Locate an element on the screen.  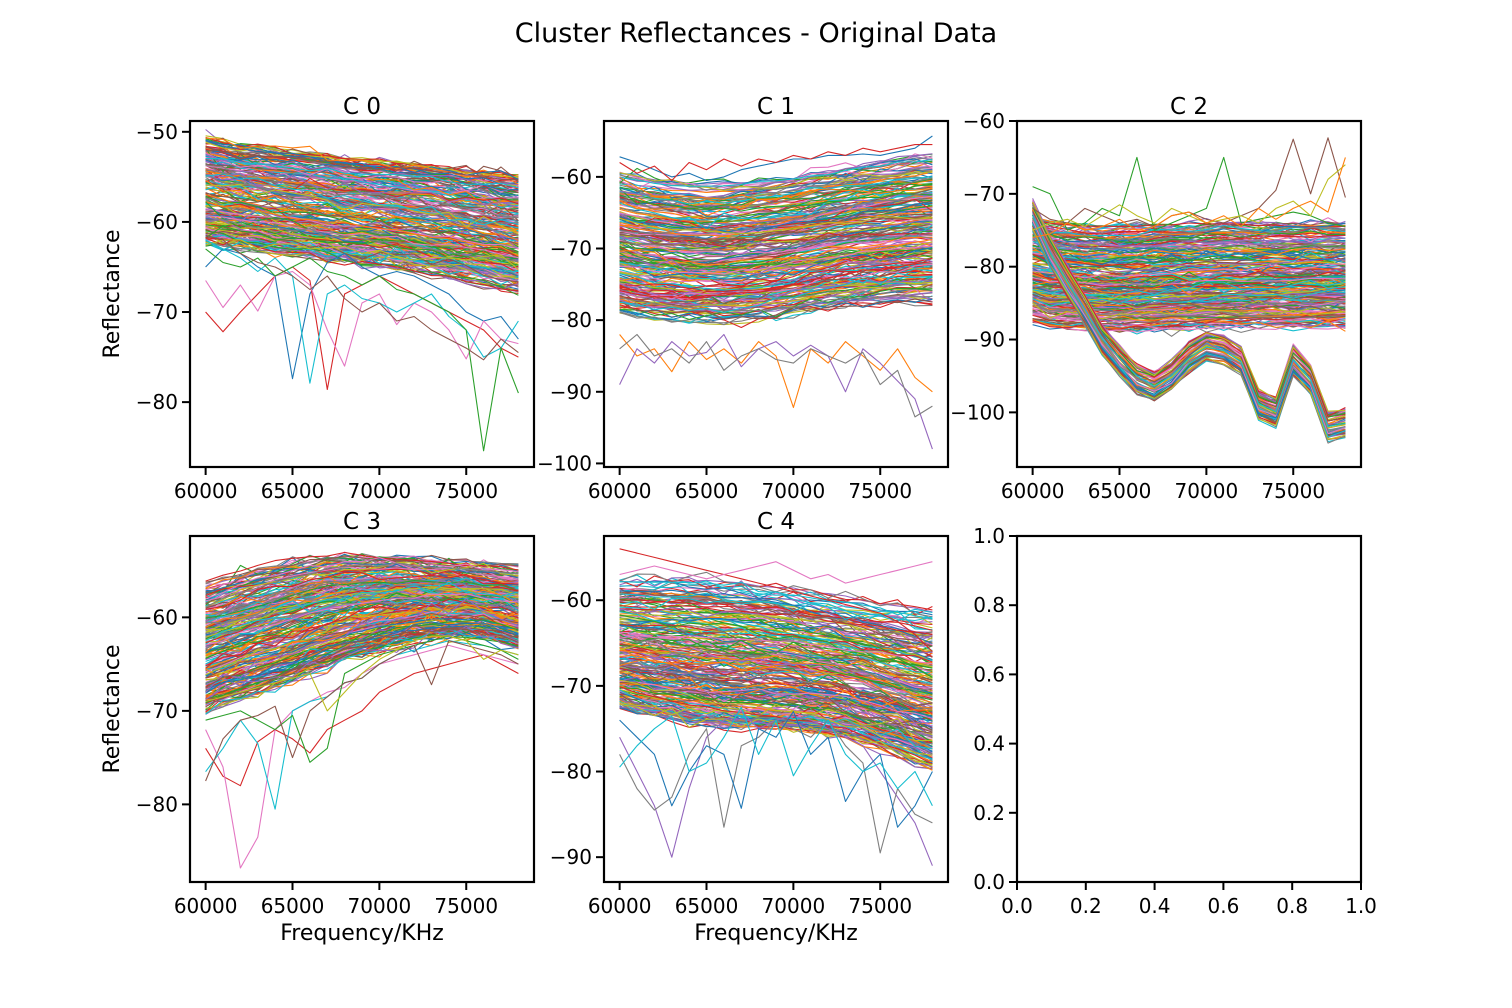
x-axis-label: Frequency/KHz is located at coordinates (362, 933).